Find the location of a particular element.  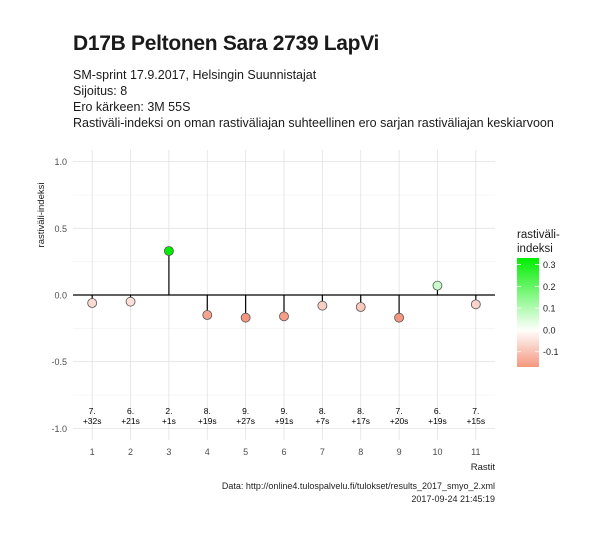

x-tick-label: 3 is located at coordinates (168, 452).